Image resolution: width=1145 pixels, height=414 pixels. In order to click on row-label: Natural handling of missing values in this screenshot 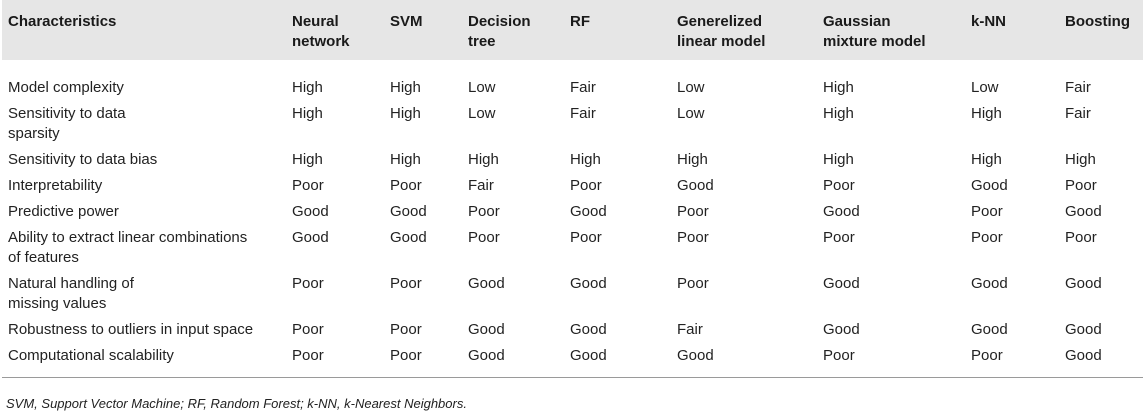, I will do `click(144, 297)`.